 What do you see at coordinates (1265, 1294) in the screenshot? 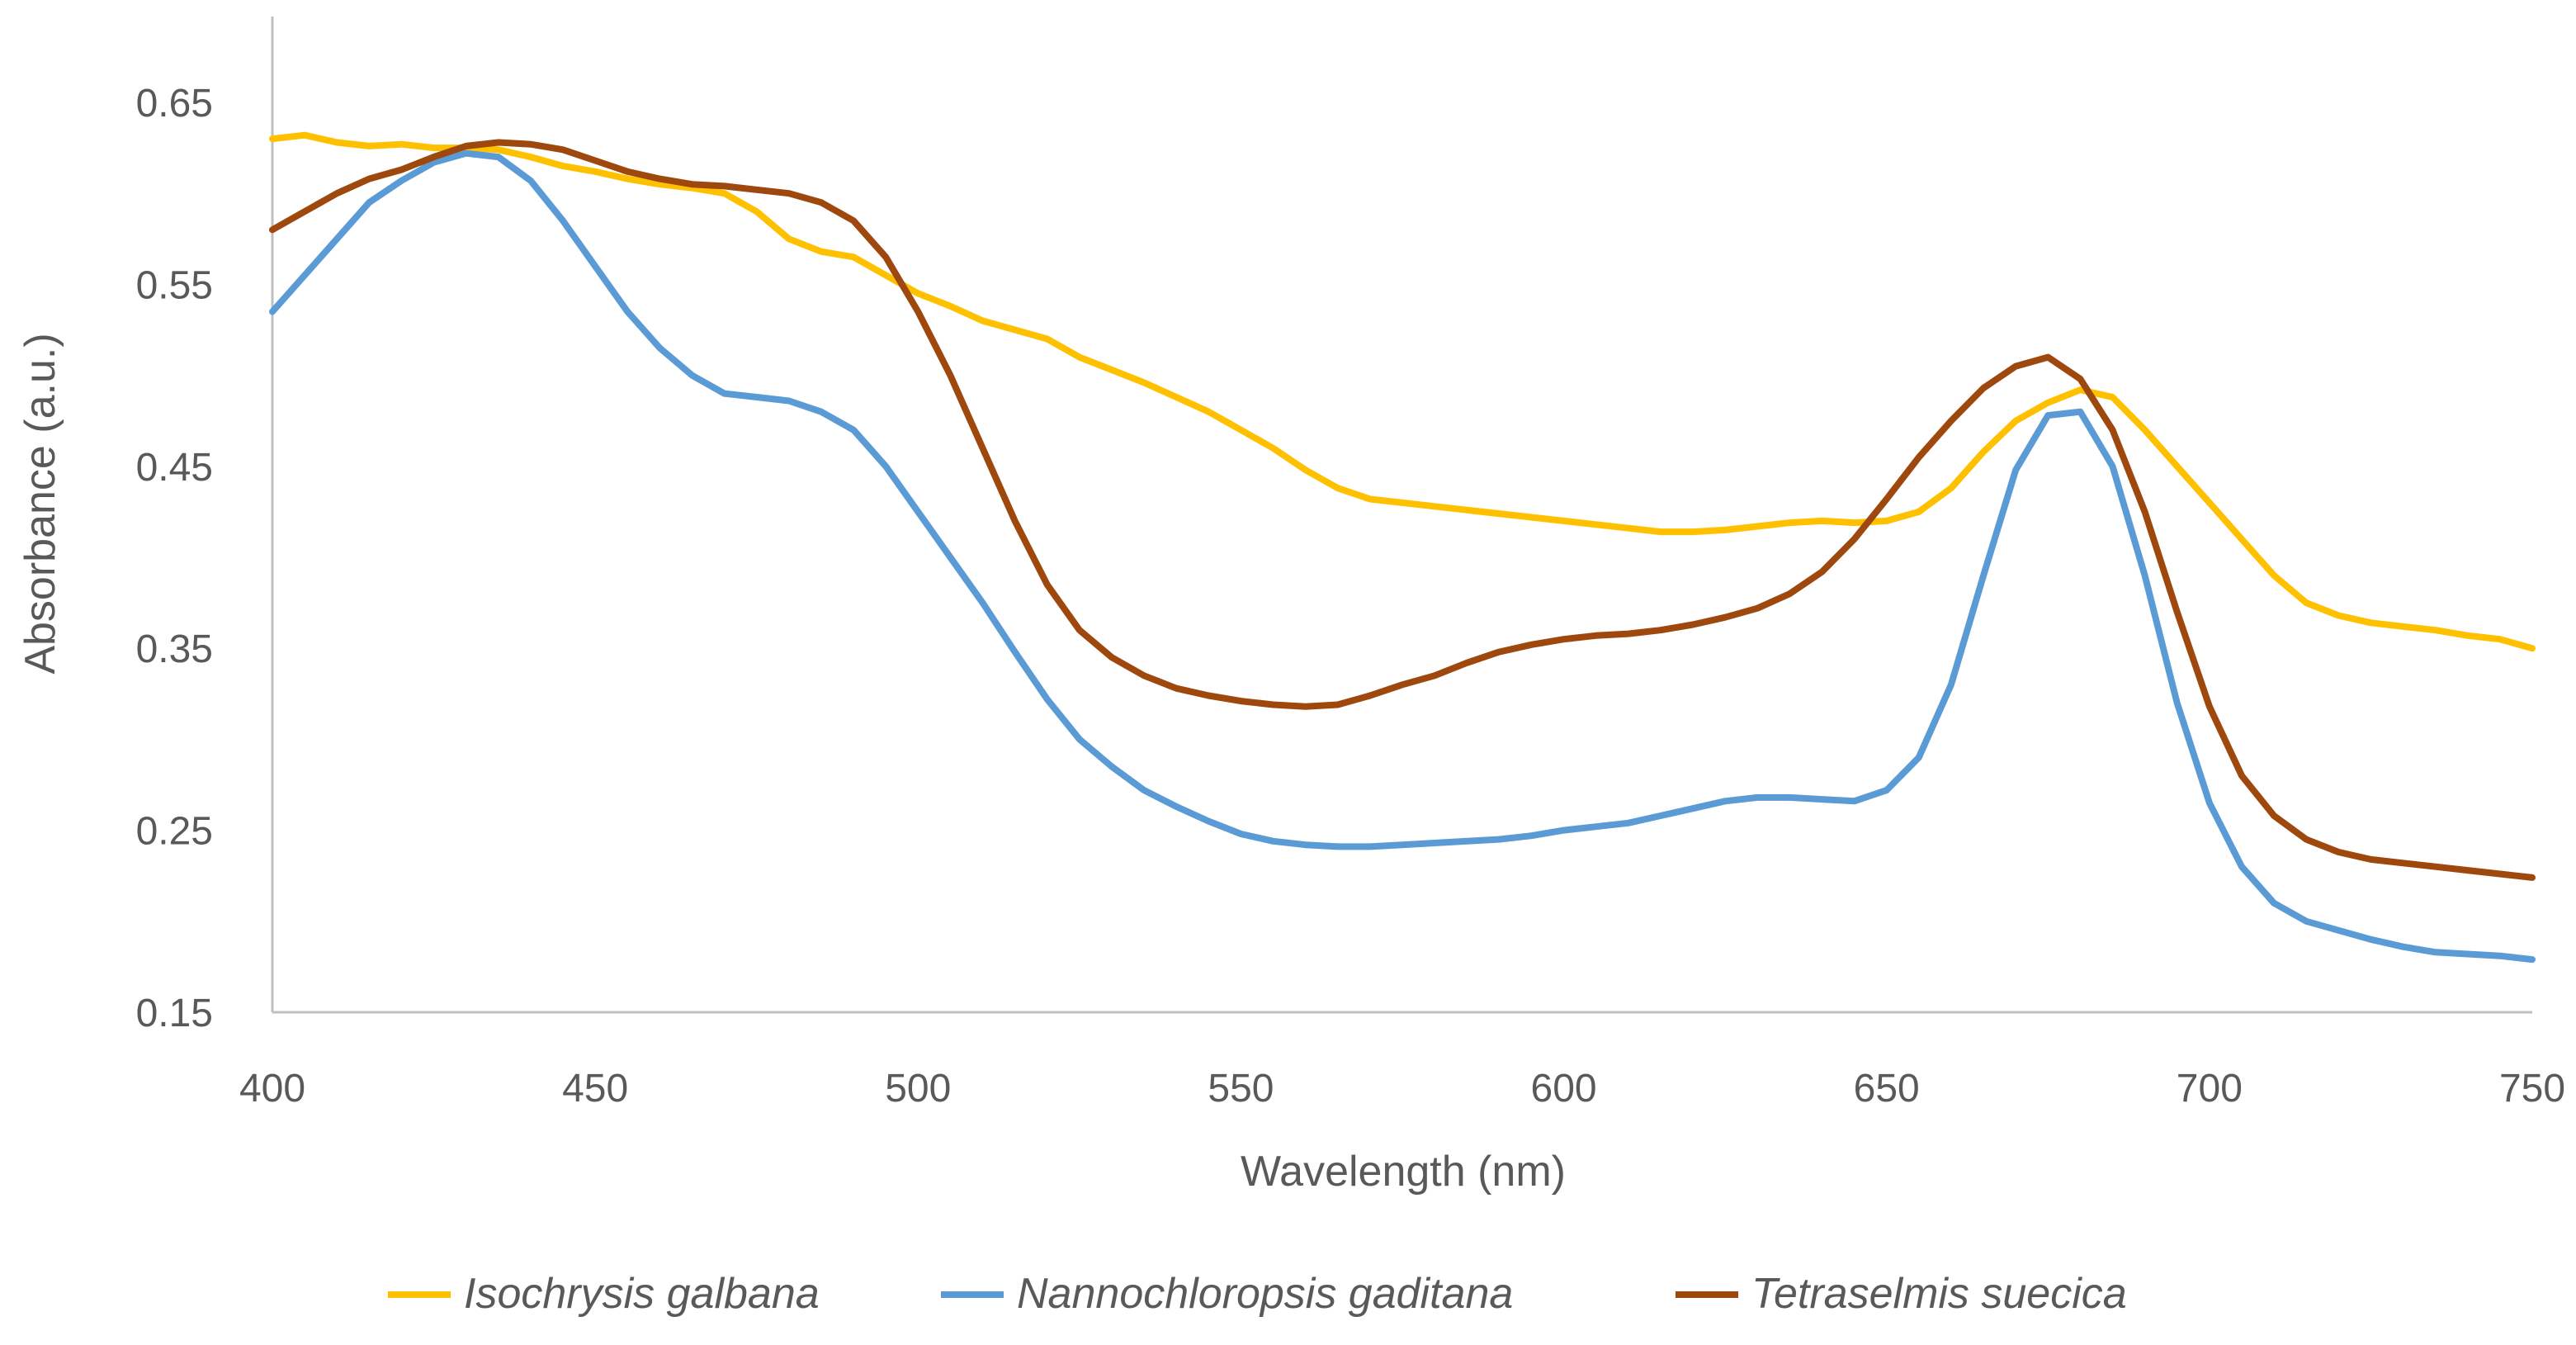
I see `legend-label: Nannochloropsis gaditana` at bounding box center [1265, 1294].